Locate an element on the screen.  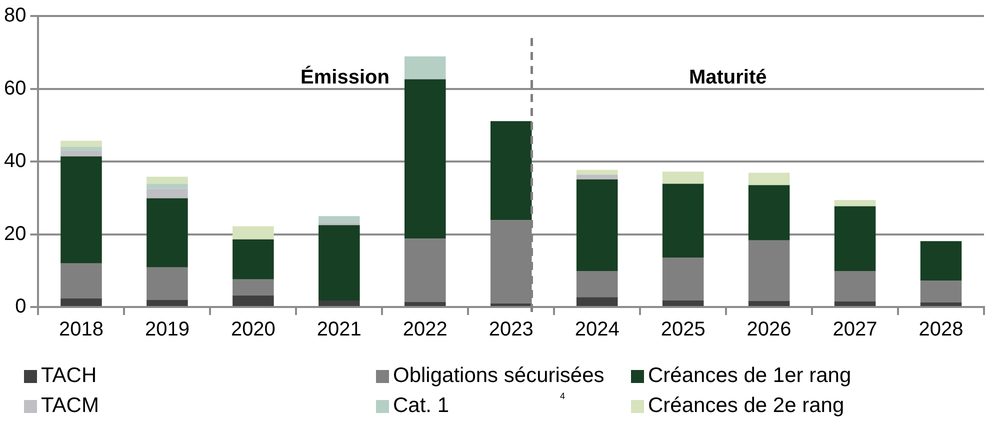
x-tick-label: 2022 is located at coordinates (425, 329).